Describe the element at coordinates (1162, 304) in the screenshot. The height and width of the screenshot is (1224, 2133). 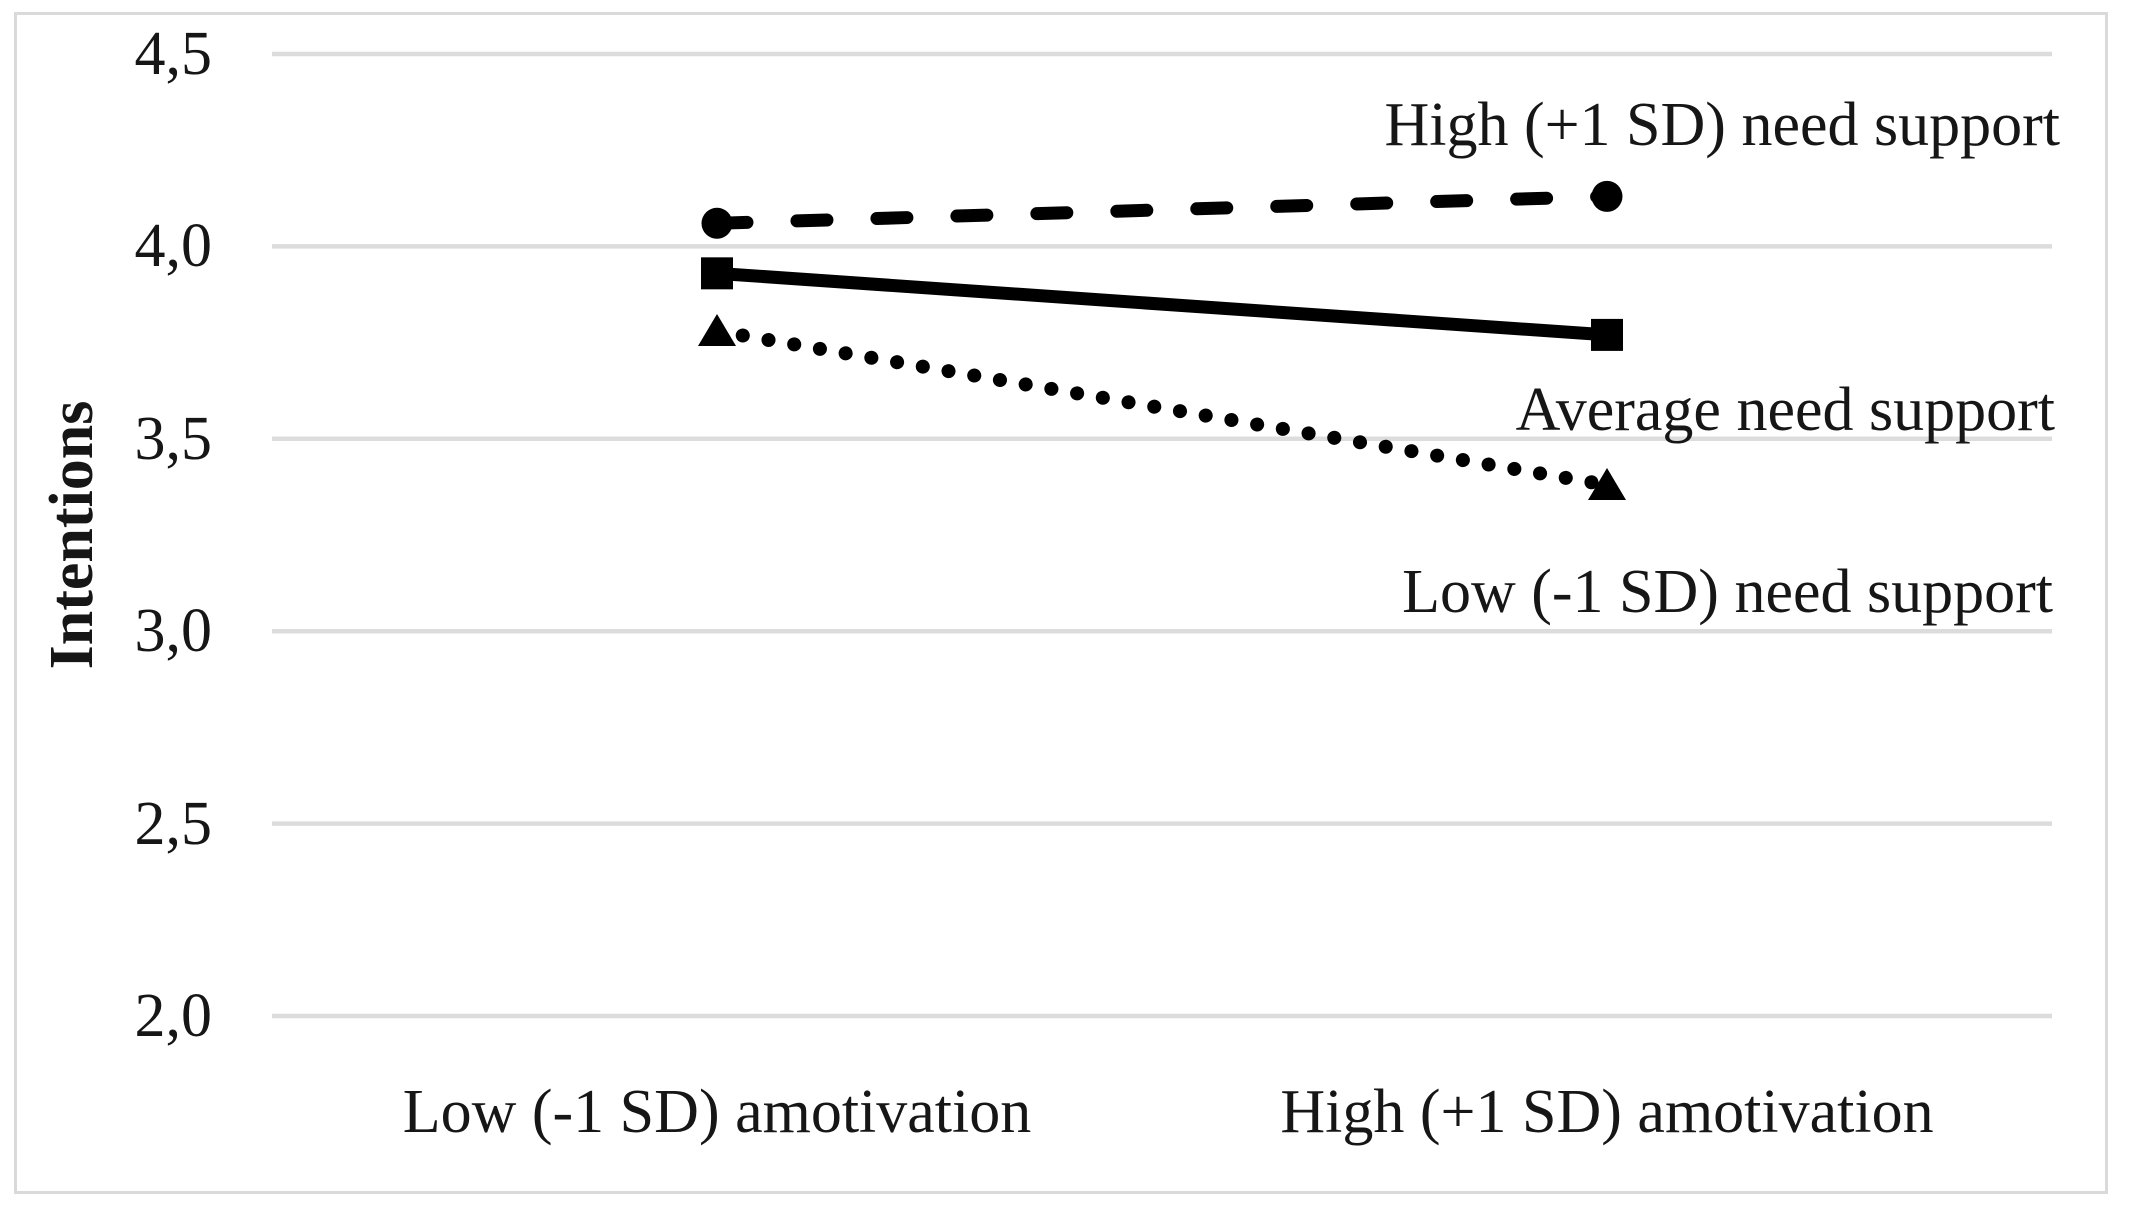
I see `series-line-solid` at that location.